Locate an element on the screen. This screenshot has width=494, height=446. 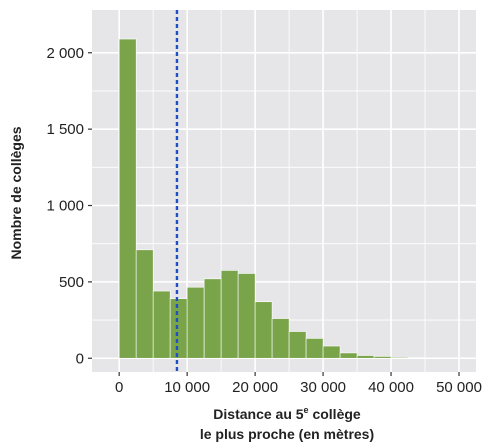
x-tick-label: 30 000 is located at coordinates (323, 387).